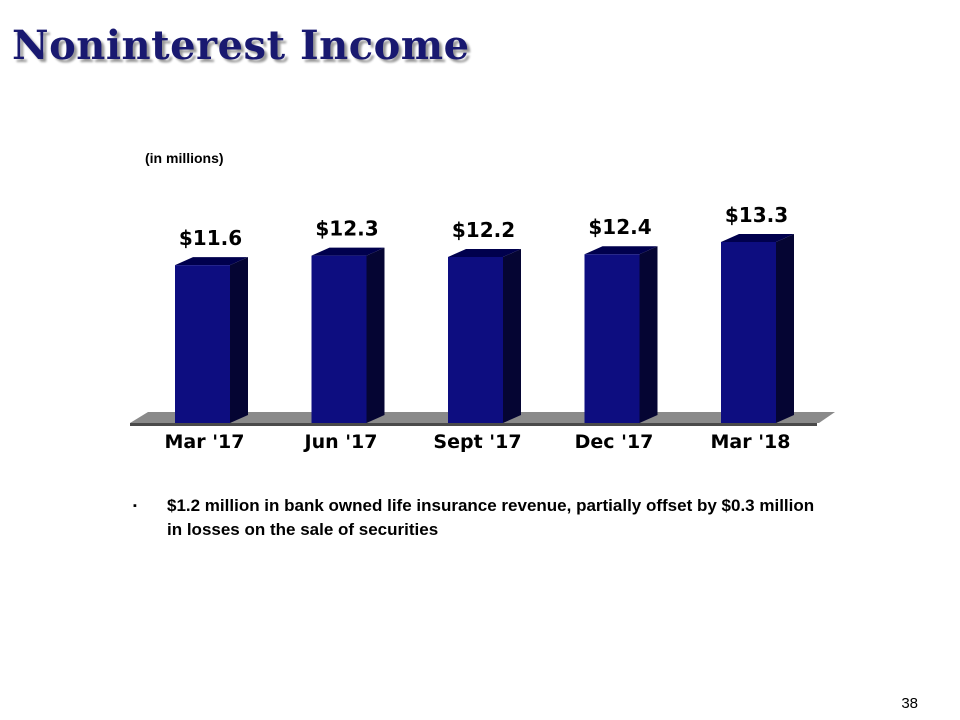 This screenshot has width=960, height=720. Describe the element at coordinates (483, 230) in the screenshot. I see `bar-value-label: $12.2` at that location.